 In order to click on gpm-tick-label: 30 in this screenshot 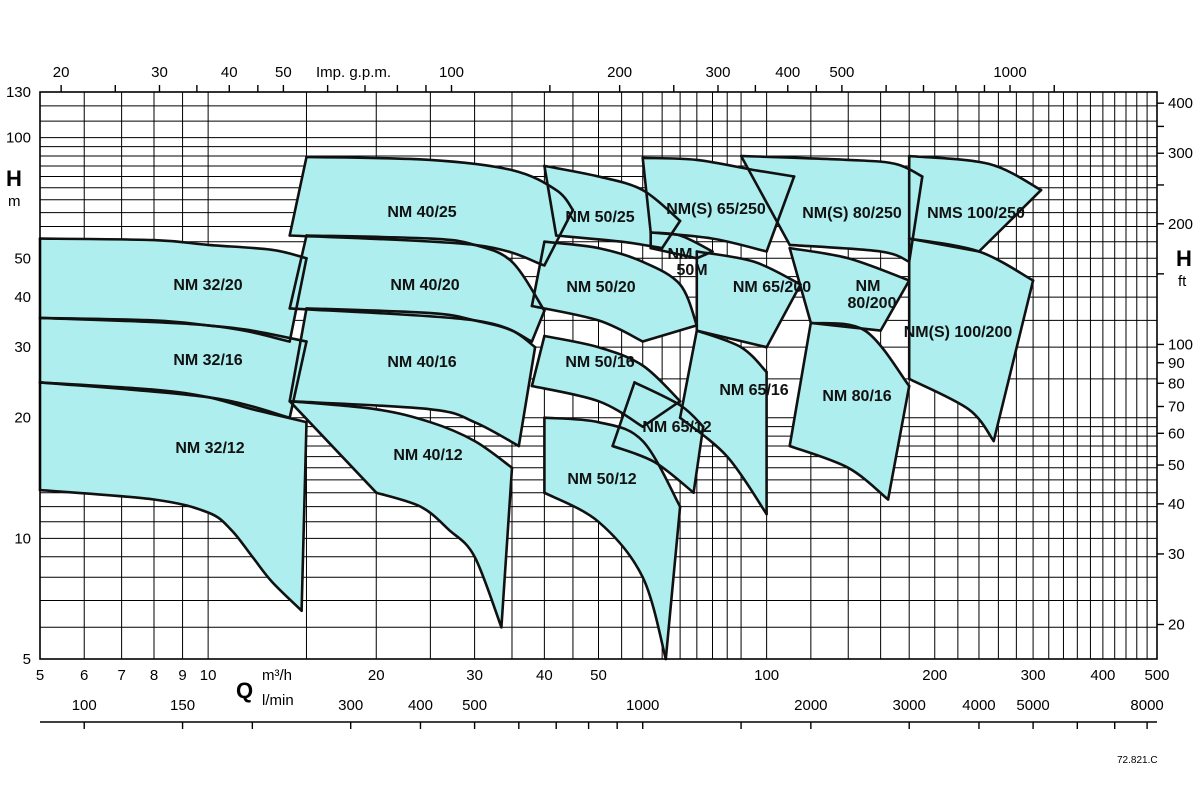, I will do `click(159, 72)`.